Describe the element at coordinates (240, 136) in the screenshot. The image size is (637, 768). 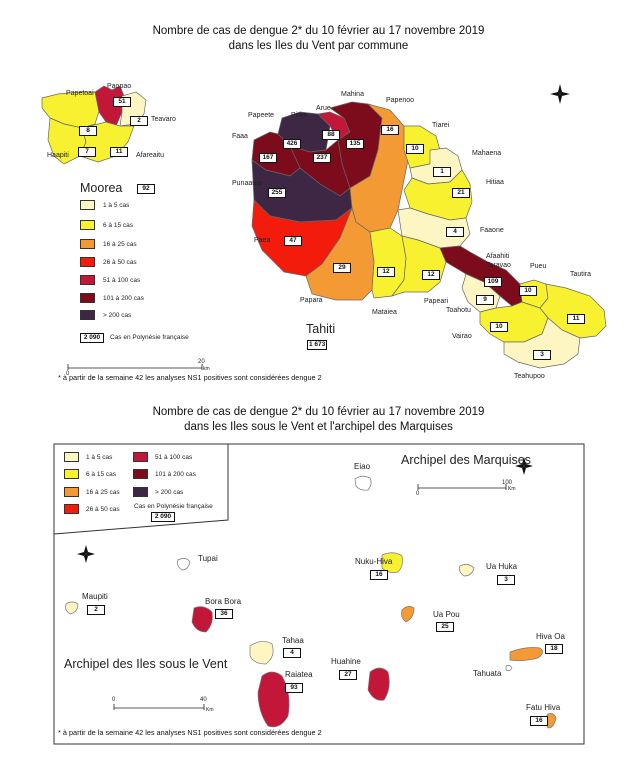
I see `label-faaa: Faaa` at that location.